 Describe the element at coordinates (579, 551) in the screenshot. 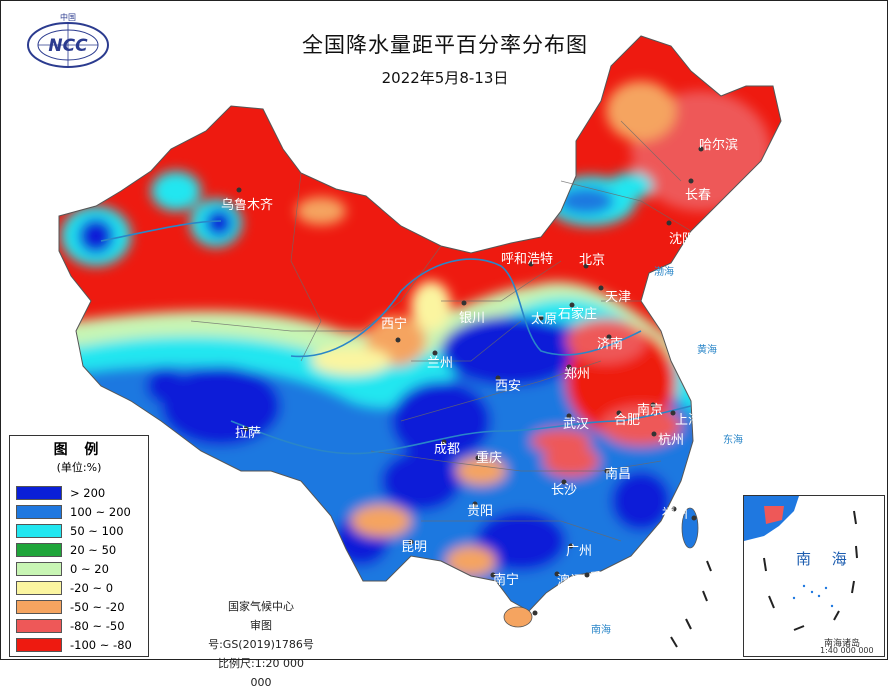

I see `city-label-guangzhou: 广州` at that location.